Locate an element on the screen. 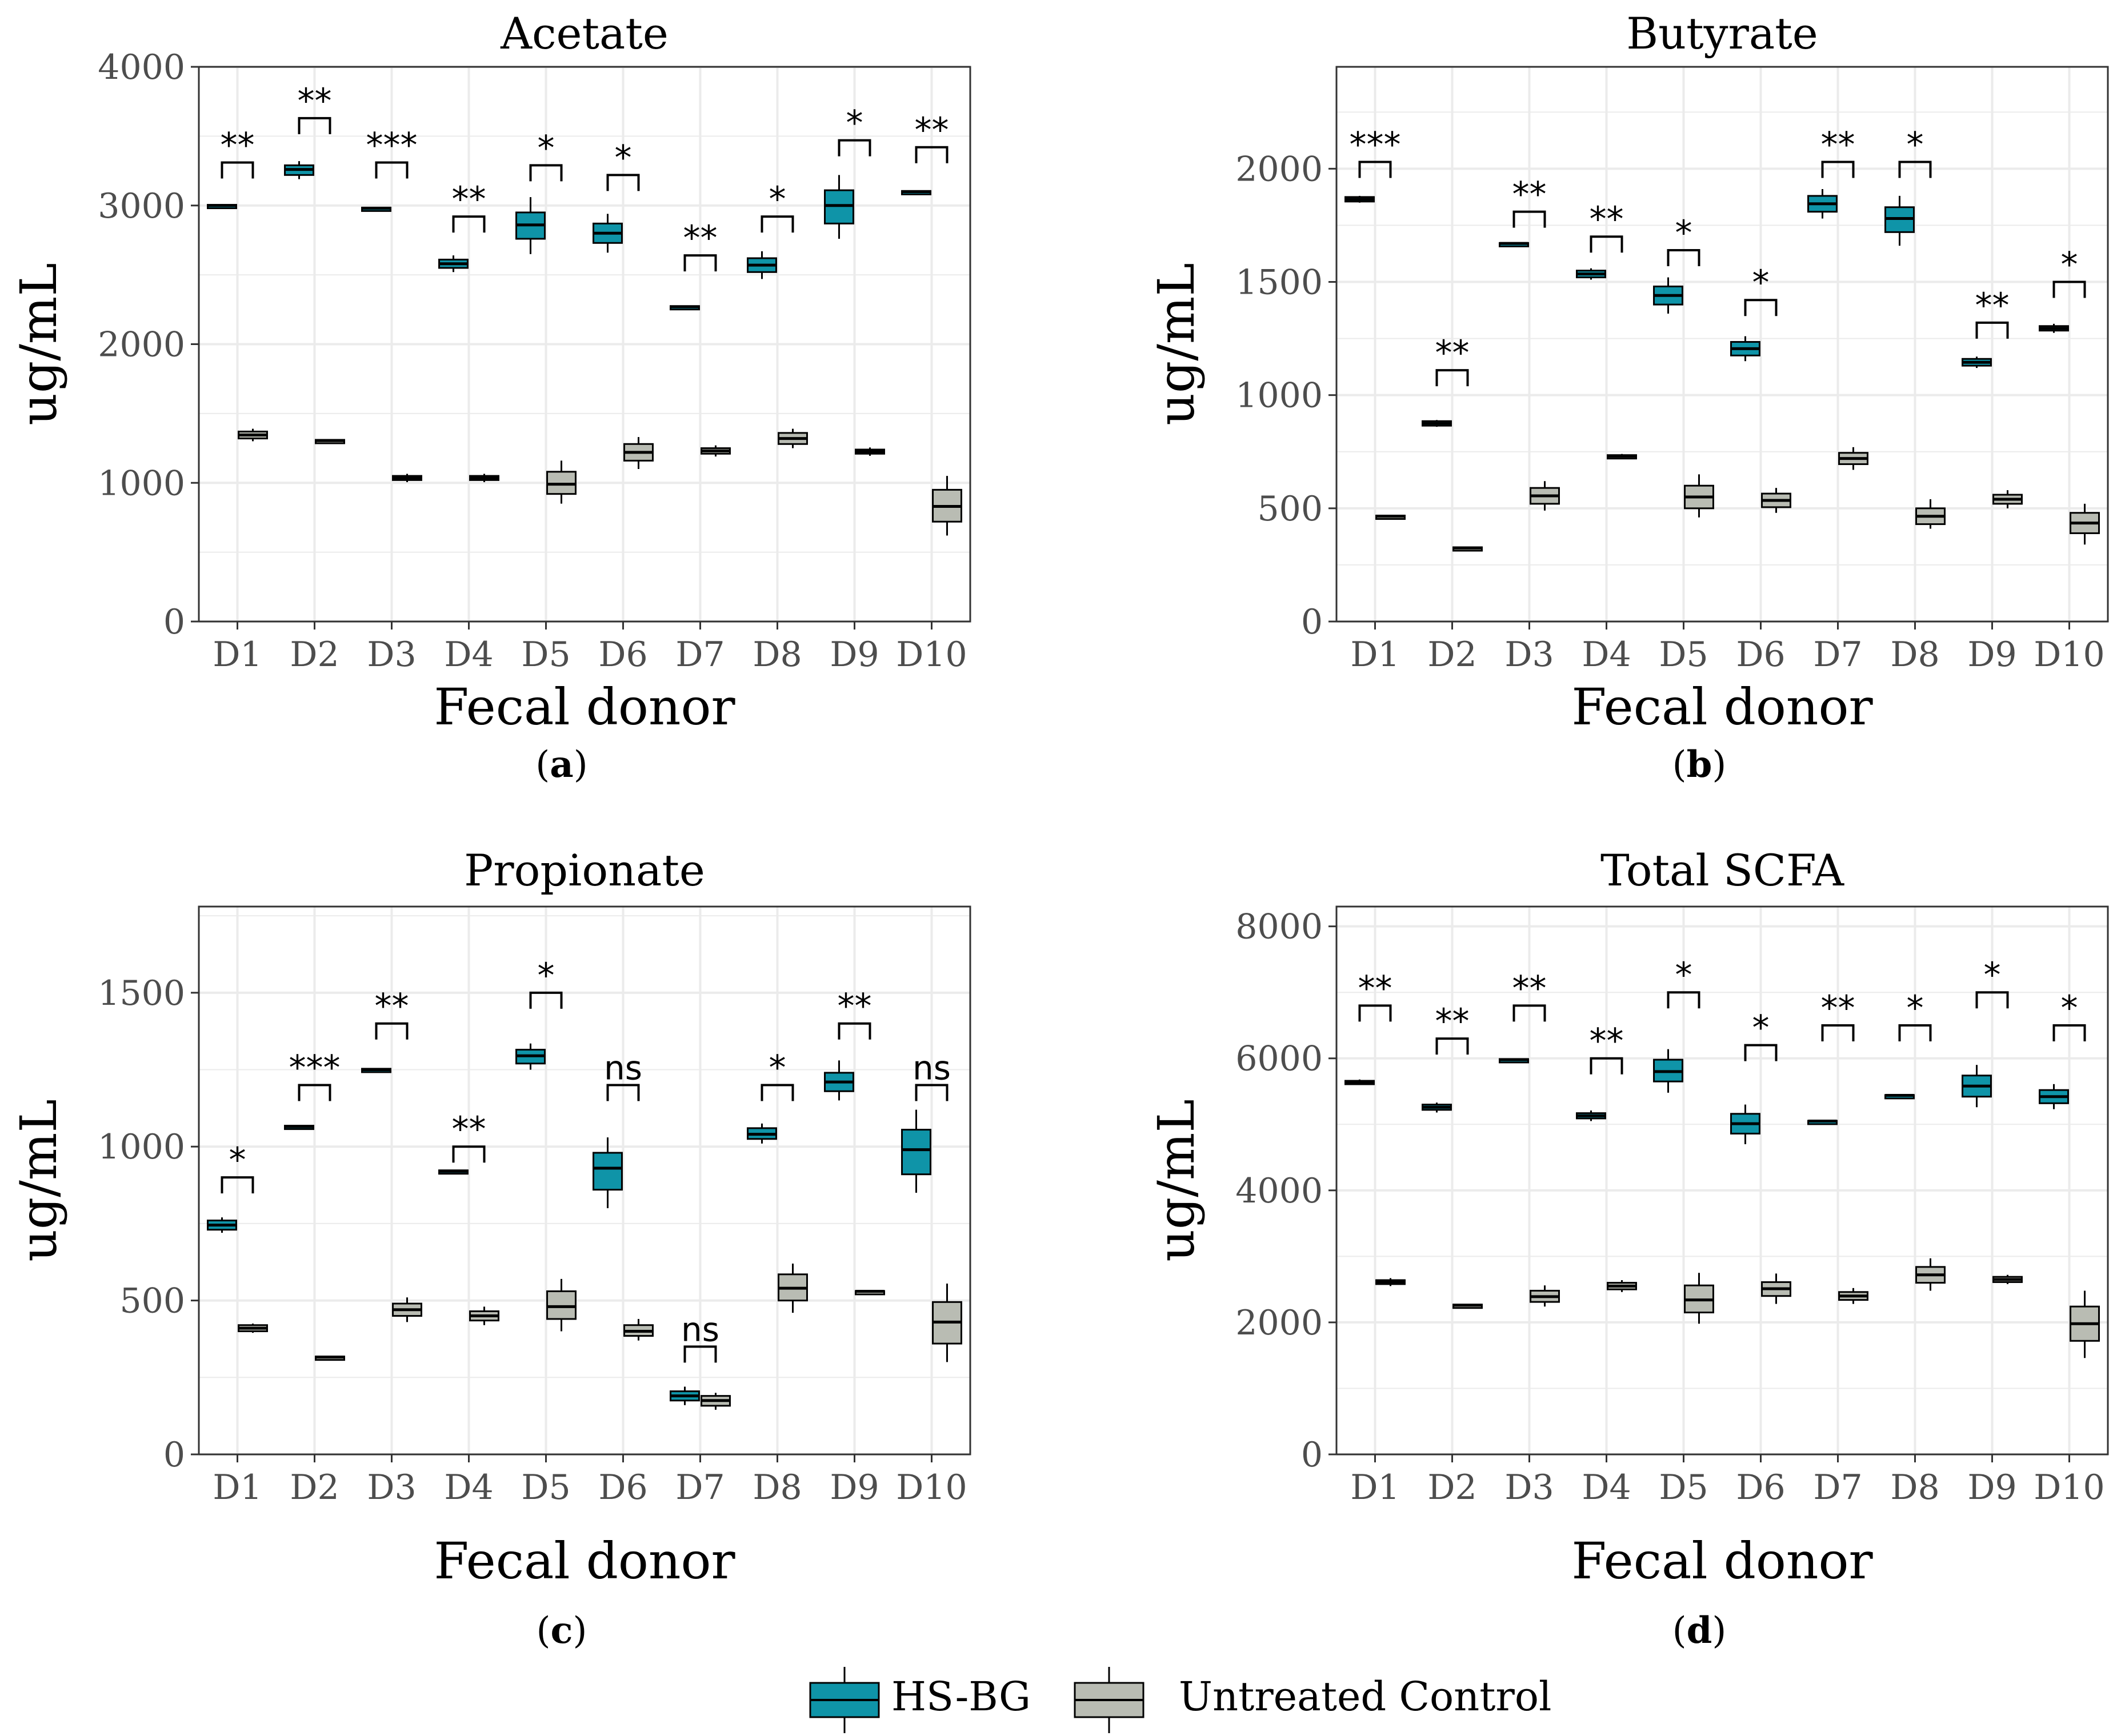 The width and height of the screenshot is (2125, 1736). x-tick-label: D8 is located at coordinates (778, 1488).